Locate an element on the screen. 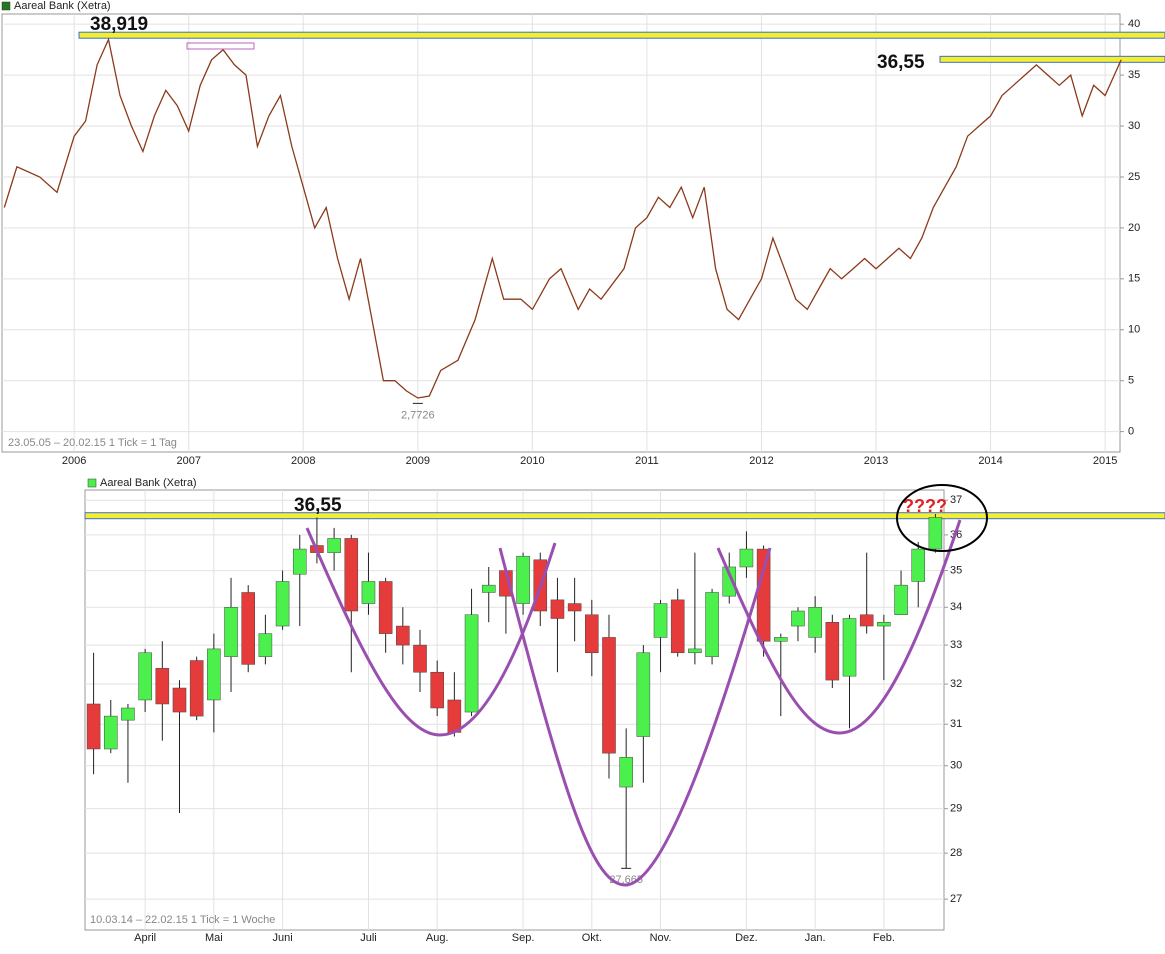  y-tick-label: 29 is located at coordinates (956, 809).